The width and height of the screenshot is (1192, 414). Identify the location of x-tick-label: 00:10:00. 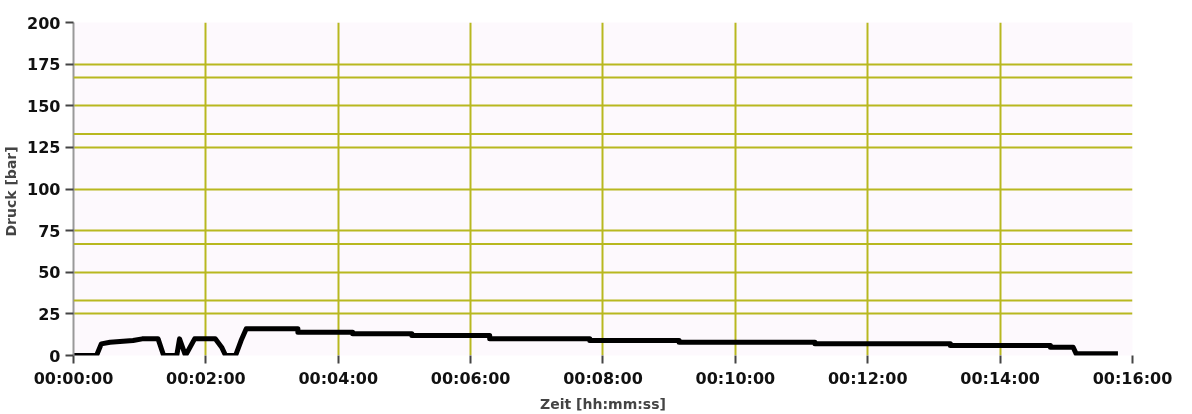
(735, 378).